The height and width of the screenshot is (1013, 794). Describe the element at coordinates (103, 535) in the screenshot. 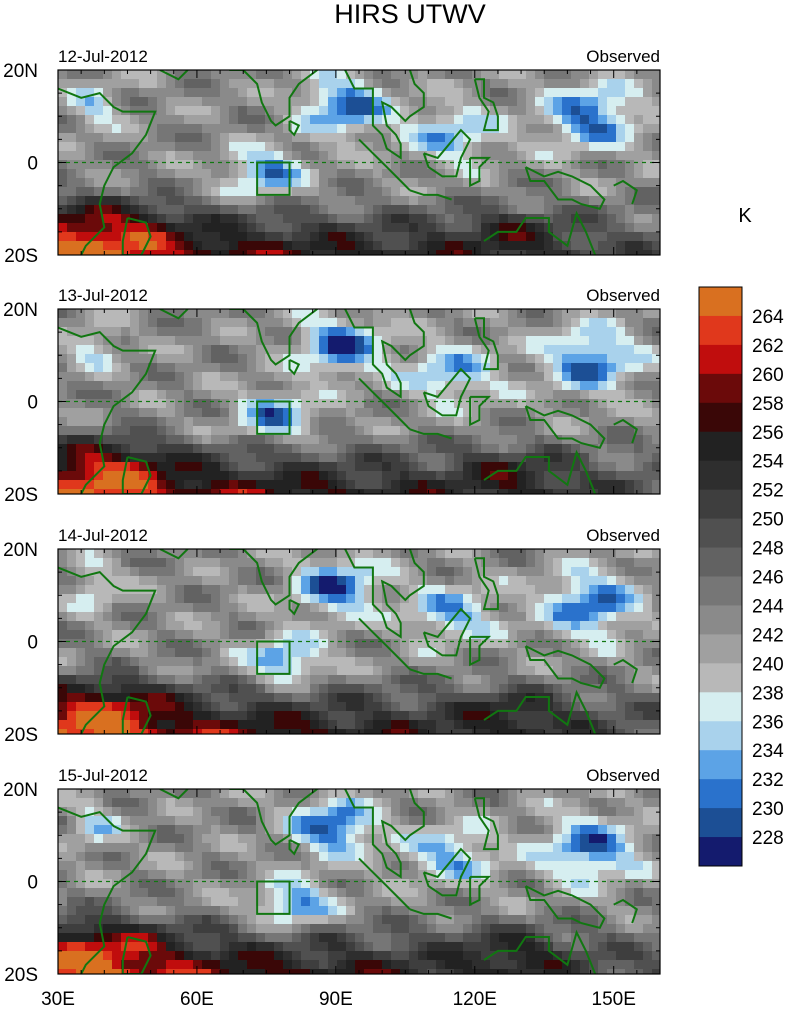

I see `panel-date: 14-Jul-2012` at that location.